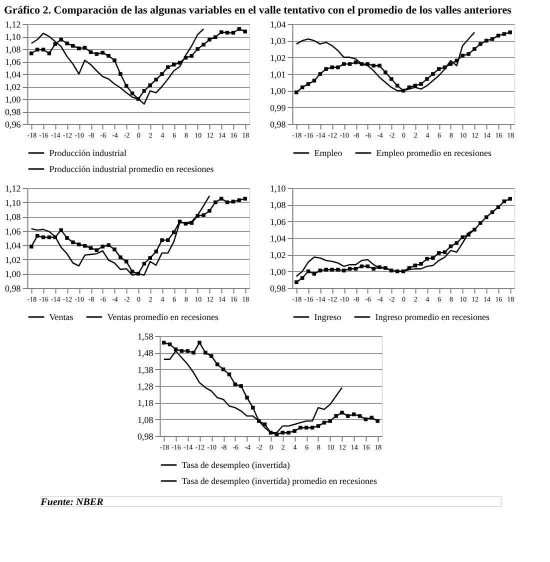 Image resolution: width=550 pixels, height=562 pixels. Describe the element at coordinates (328, 153) in the screenshot. I see `legend-label: Empleo` at that location.